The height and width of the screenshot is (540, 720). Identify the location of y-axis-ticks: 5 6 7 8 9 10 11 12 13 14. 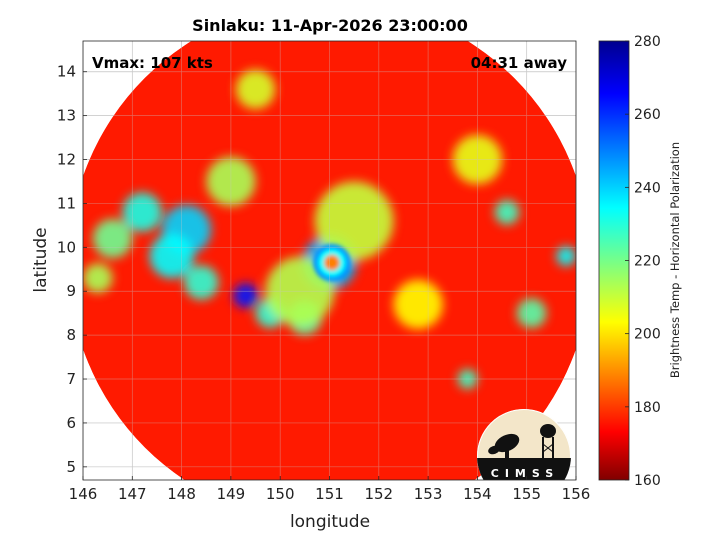
(72, 269).